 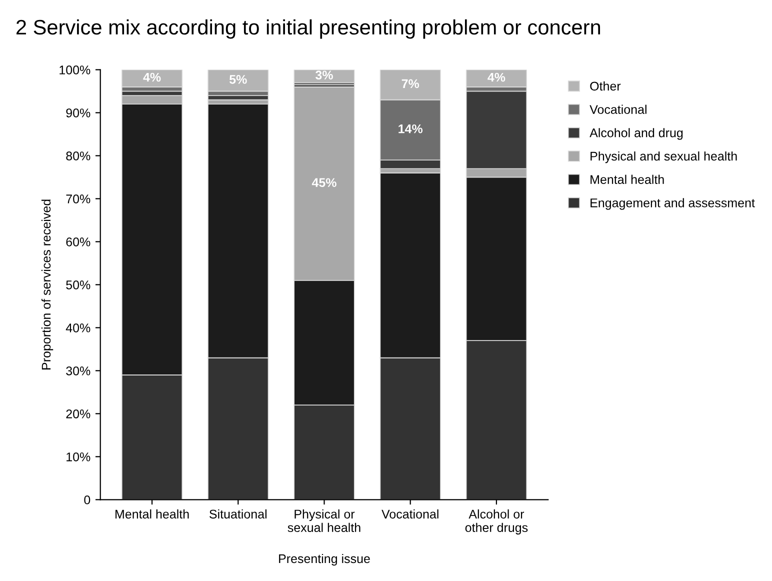 What do you see at coordinates (152, 514) in the screenshot?
I see `x-tick-label: Mental health` at bounding box center [152, 514].